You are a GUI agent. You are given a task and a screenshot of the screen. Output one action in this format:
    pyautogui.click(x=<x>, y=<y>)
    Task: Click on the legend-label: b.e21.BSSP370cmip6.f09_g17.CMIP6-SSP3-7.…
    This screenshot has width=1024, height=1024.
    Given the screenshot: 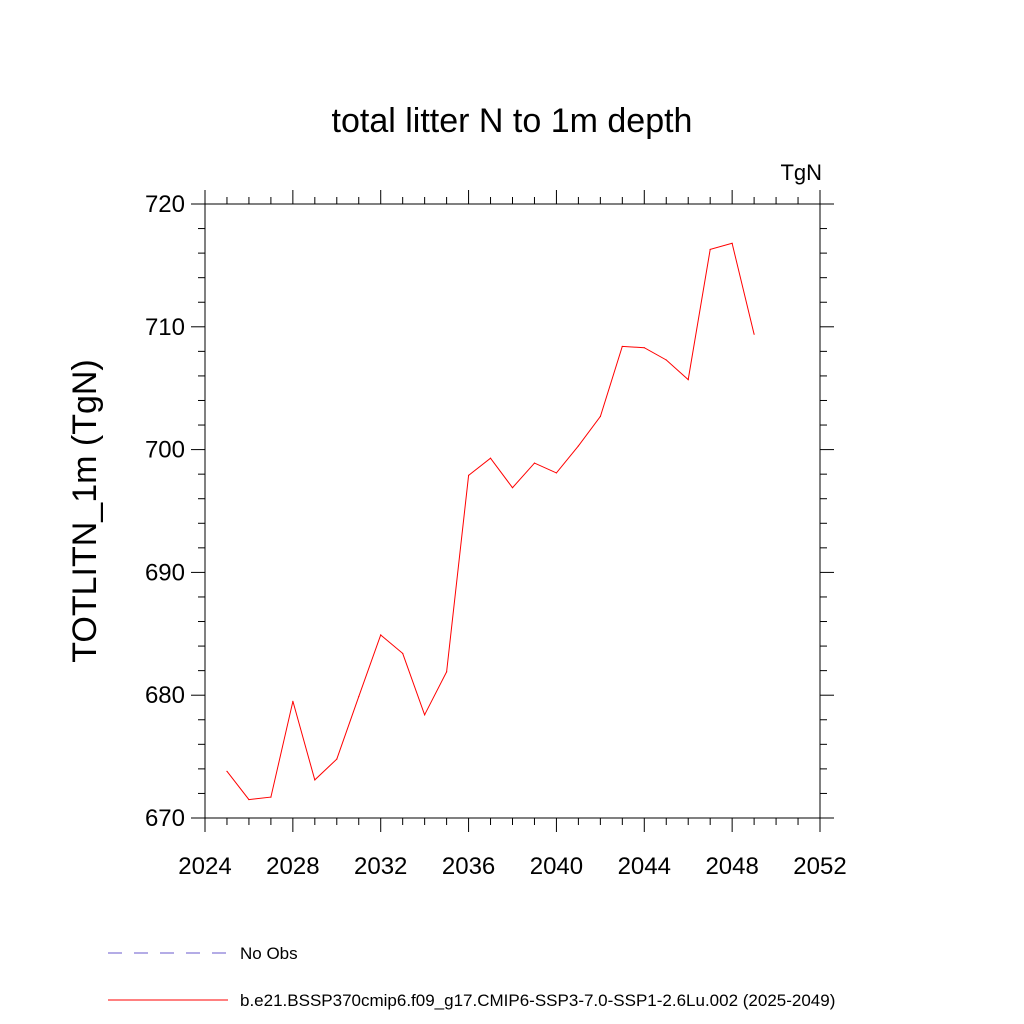 What is the action you would take?
    pyautogui.click(x=537, y=1000)
    